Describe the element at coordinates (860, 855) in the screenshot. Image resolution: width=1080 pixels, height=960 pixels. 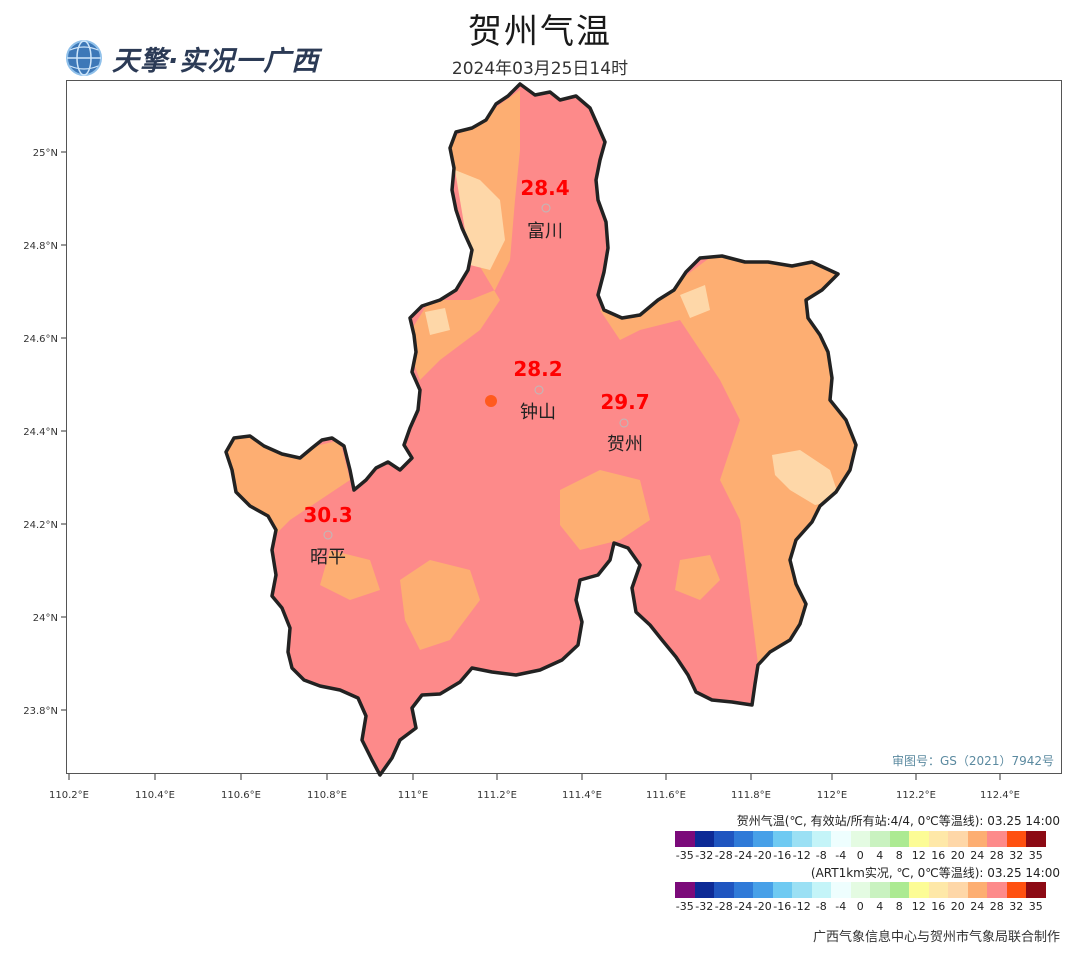
I see `legend-label: 0` at that location.